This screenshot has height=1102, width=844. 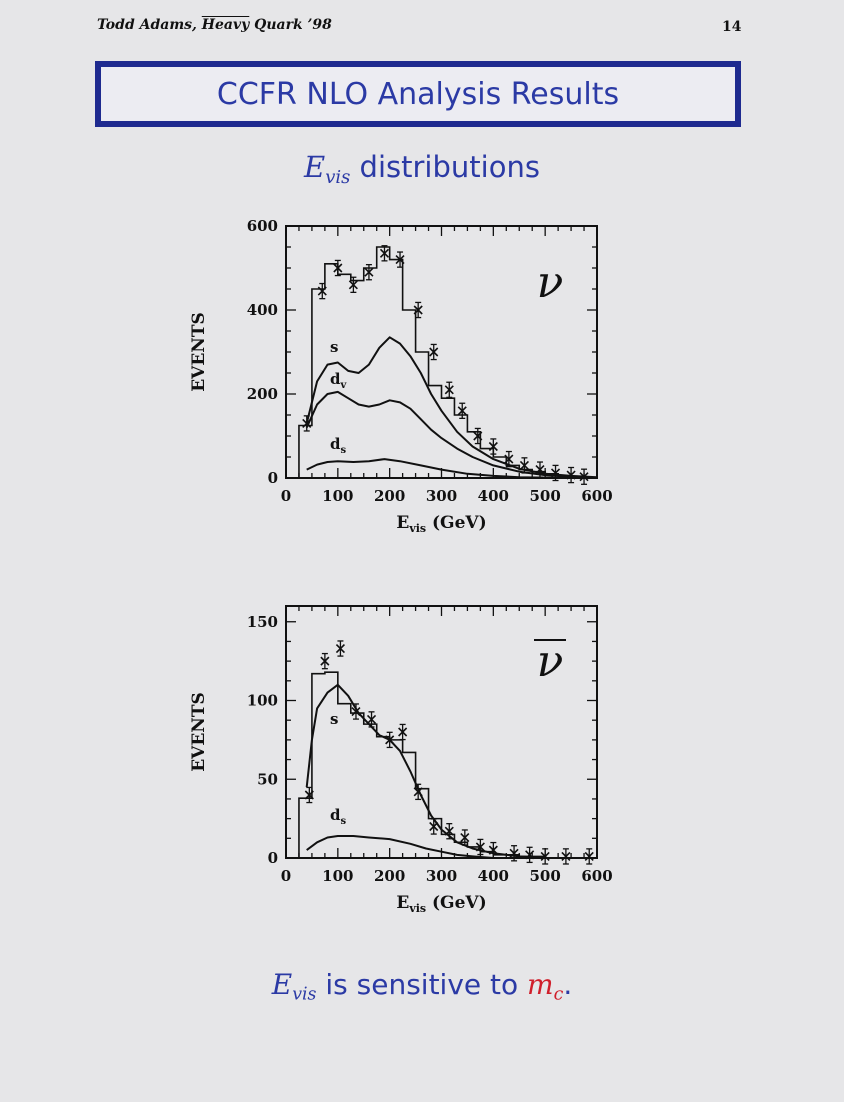 I want to click on header-conference-overlined: Heavy, so click(x=225, y=25).